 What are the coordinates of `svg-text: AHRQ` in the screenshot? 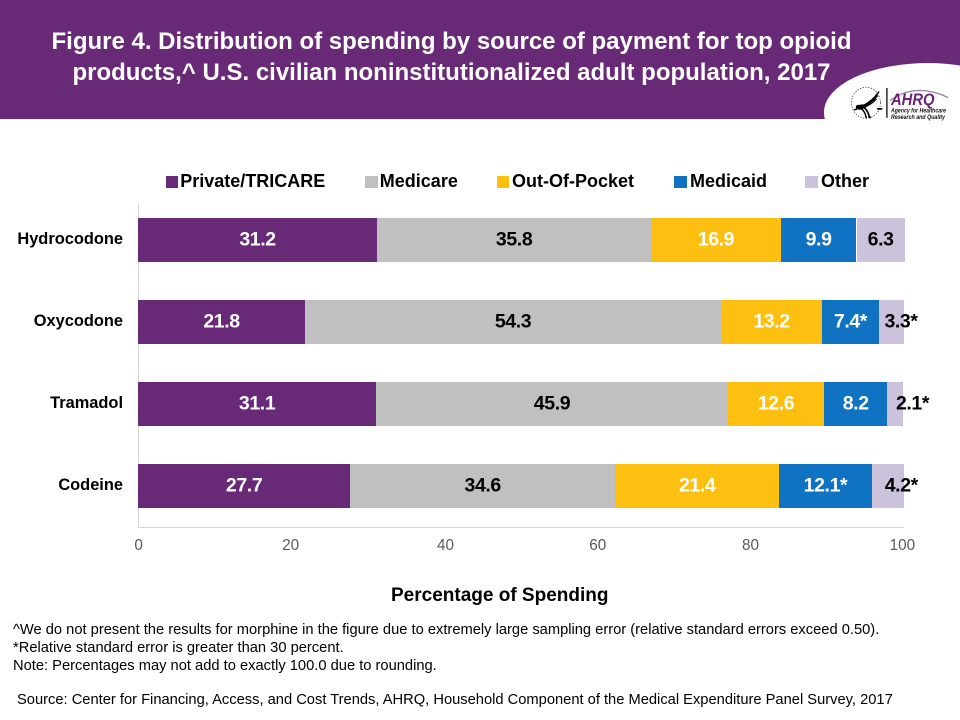 It's located at (912, 100).